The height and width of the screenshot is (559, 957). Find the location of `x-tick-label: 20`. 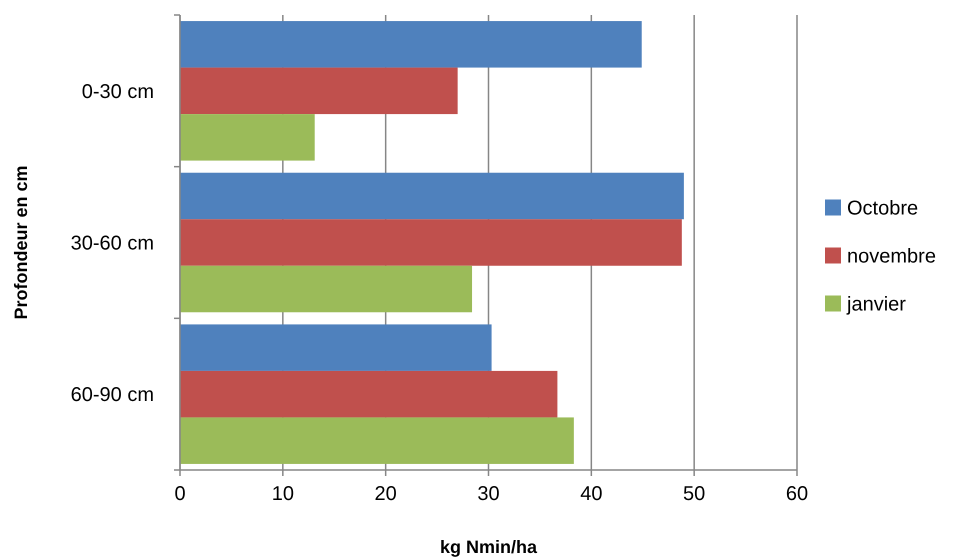

x-tick-label: 20 is located at coordinates (385, 494).